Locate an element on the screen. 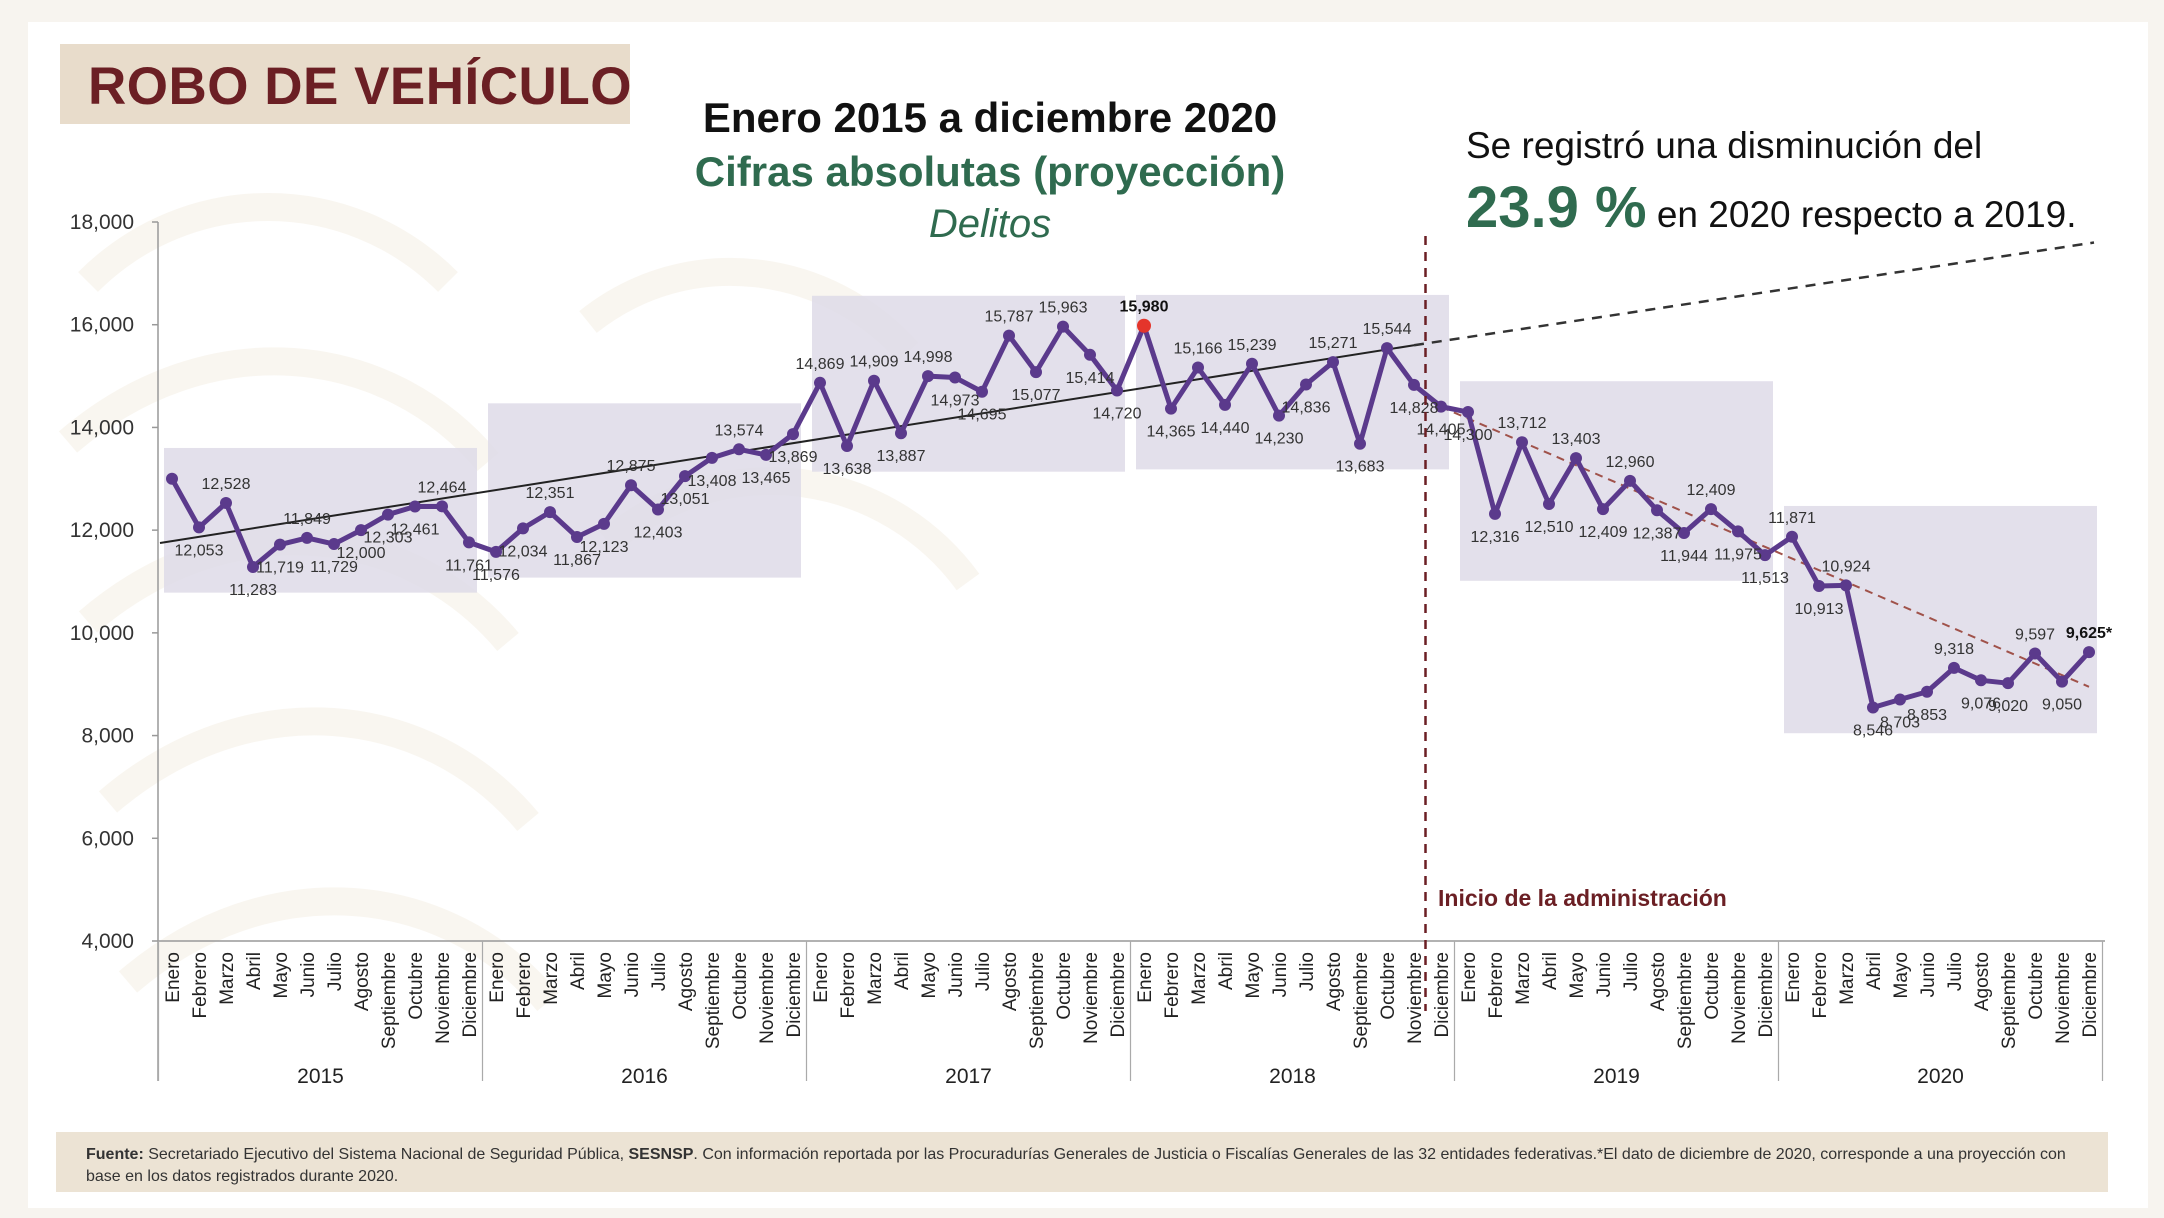 The image size is (2164, 1218). month-label: Noviembre is located at coordinates (2063, 998).